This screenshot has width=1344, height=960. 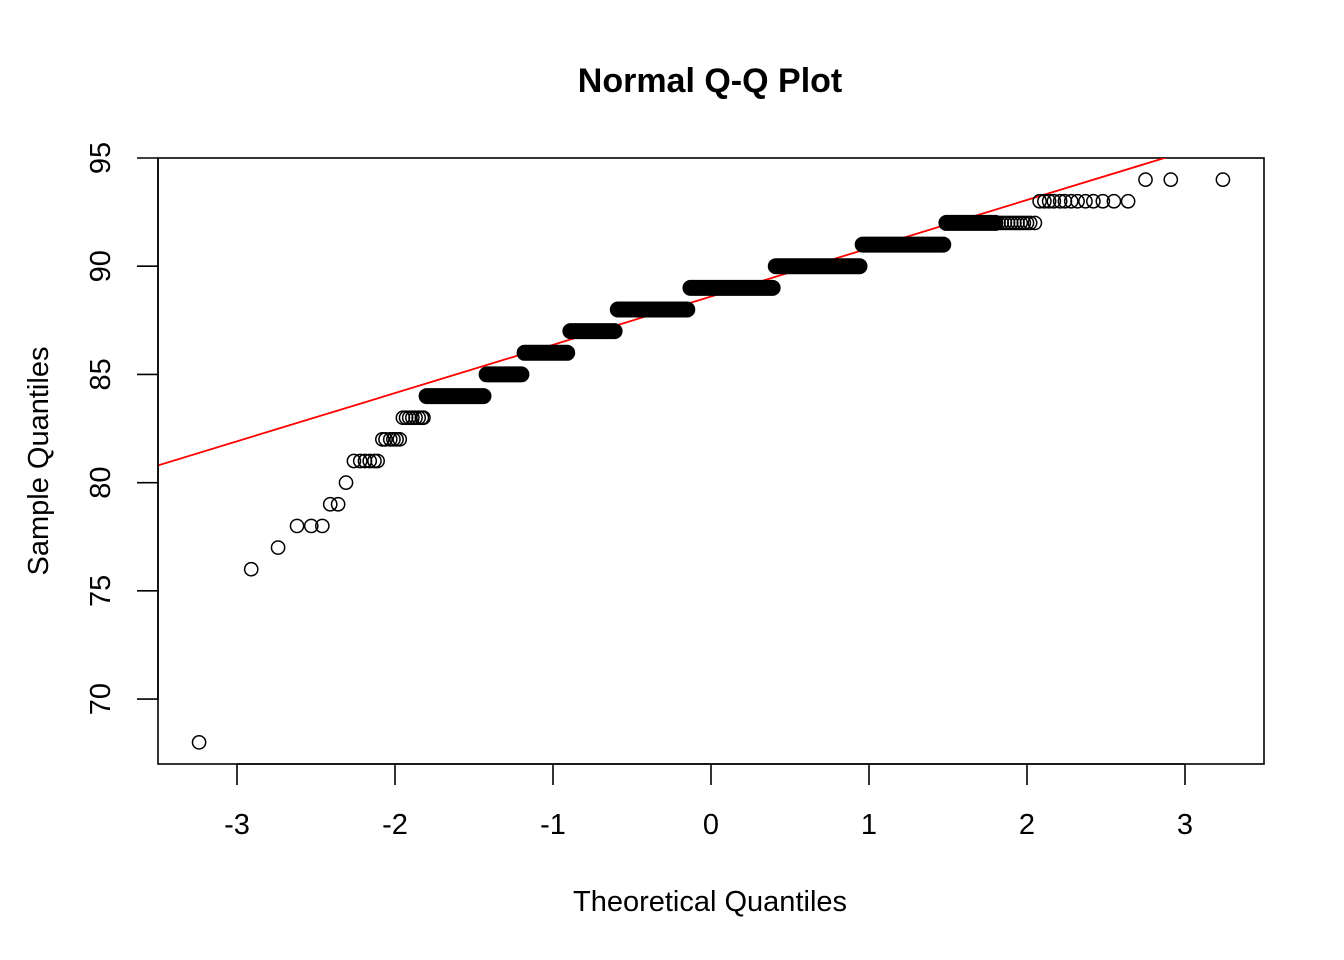 I want to click on x-tick-label: 1, so click(x=869, y=825).